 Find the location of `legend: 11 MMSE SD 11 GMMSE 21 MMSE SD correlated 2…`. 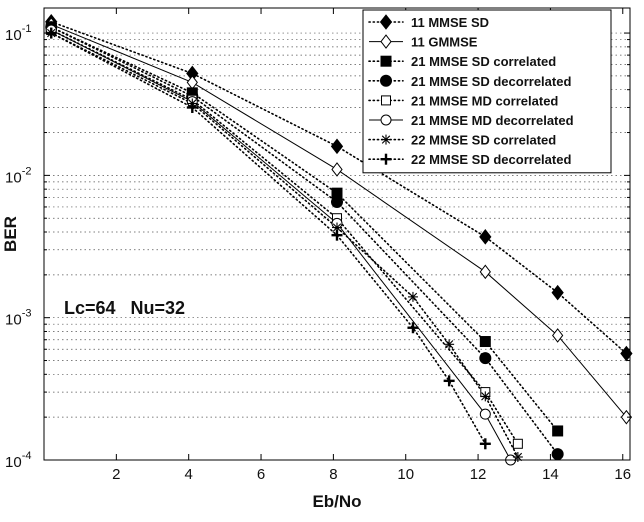

legend: 11 MMSE SD 11 GMMSE 21 MMSE SD correlated 2… is located at coordinates (487, 91).